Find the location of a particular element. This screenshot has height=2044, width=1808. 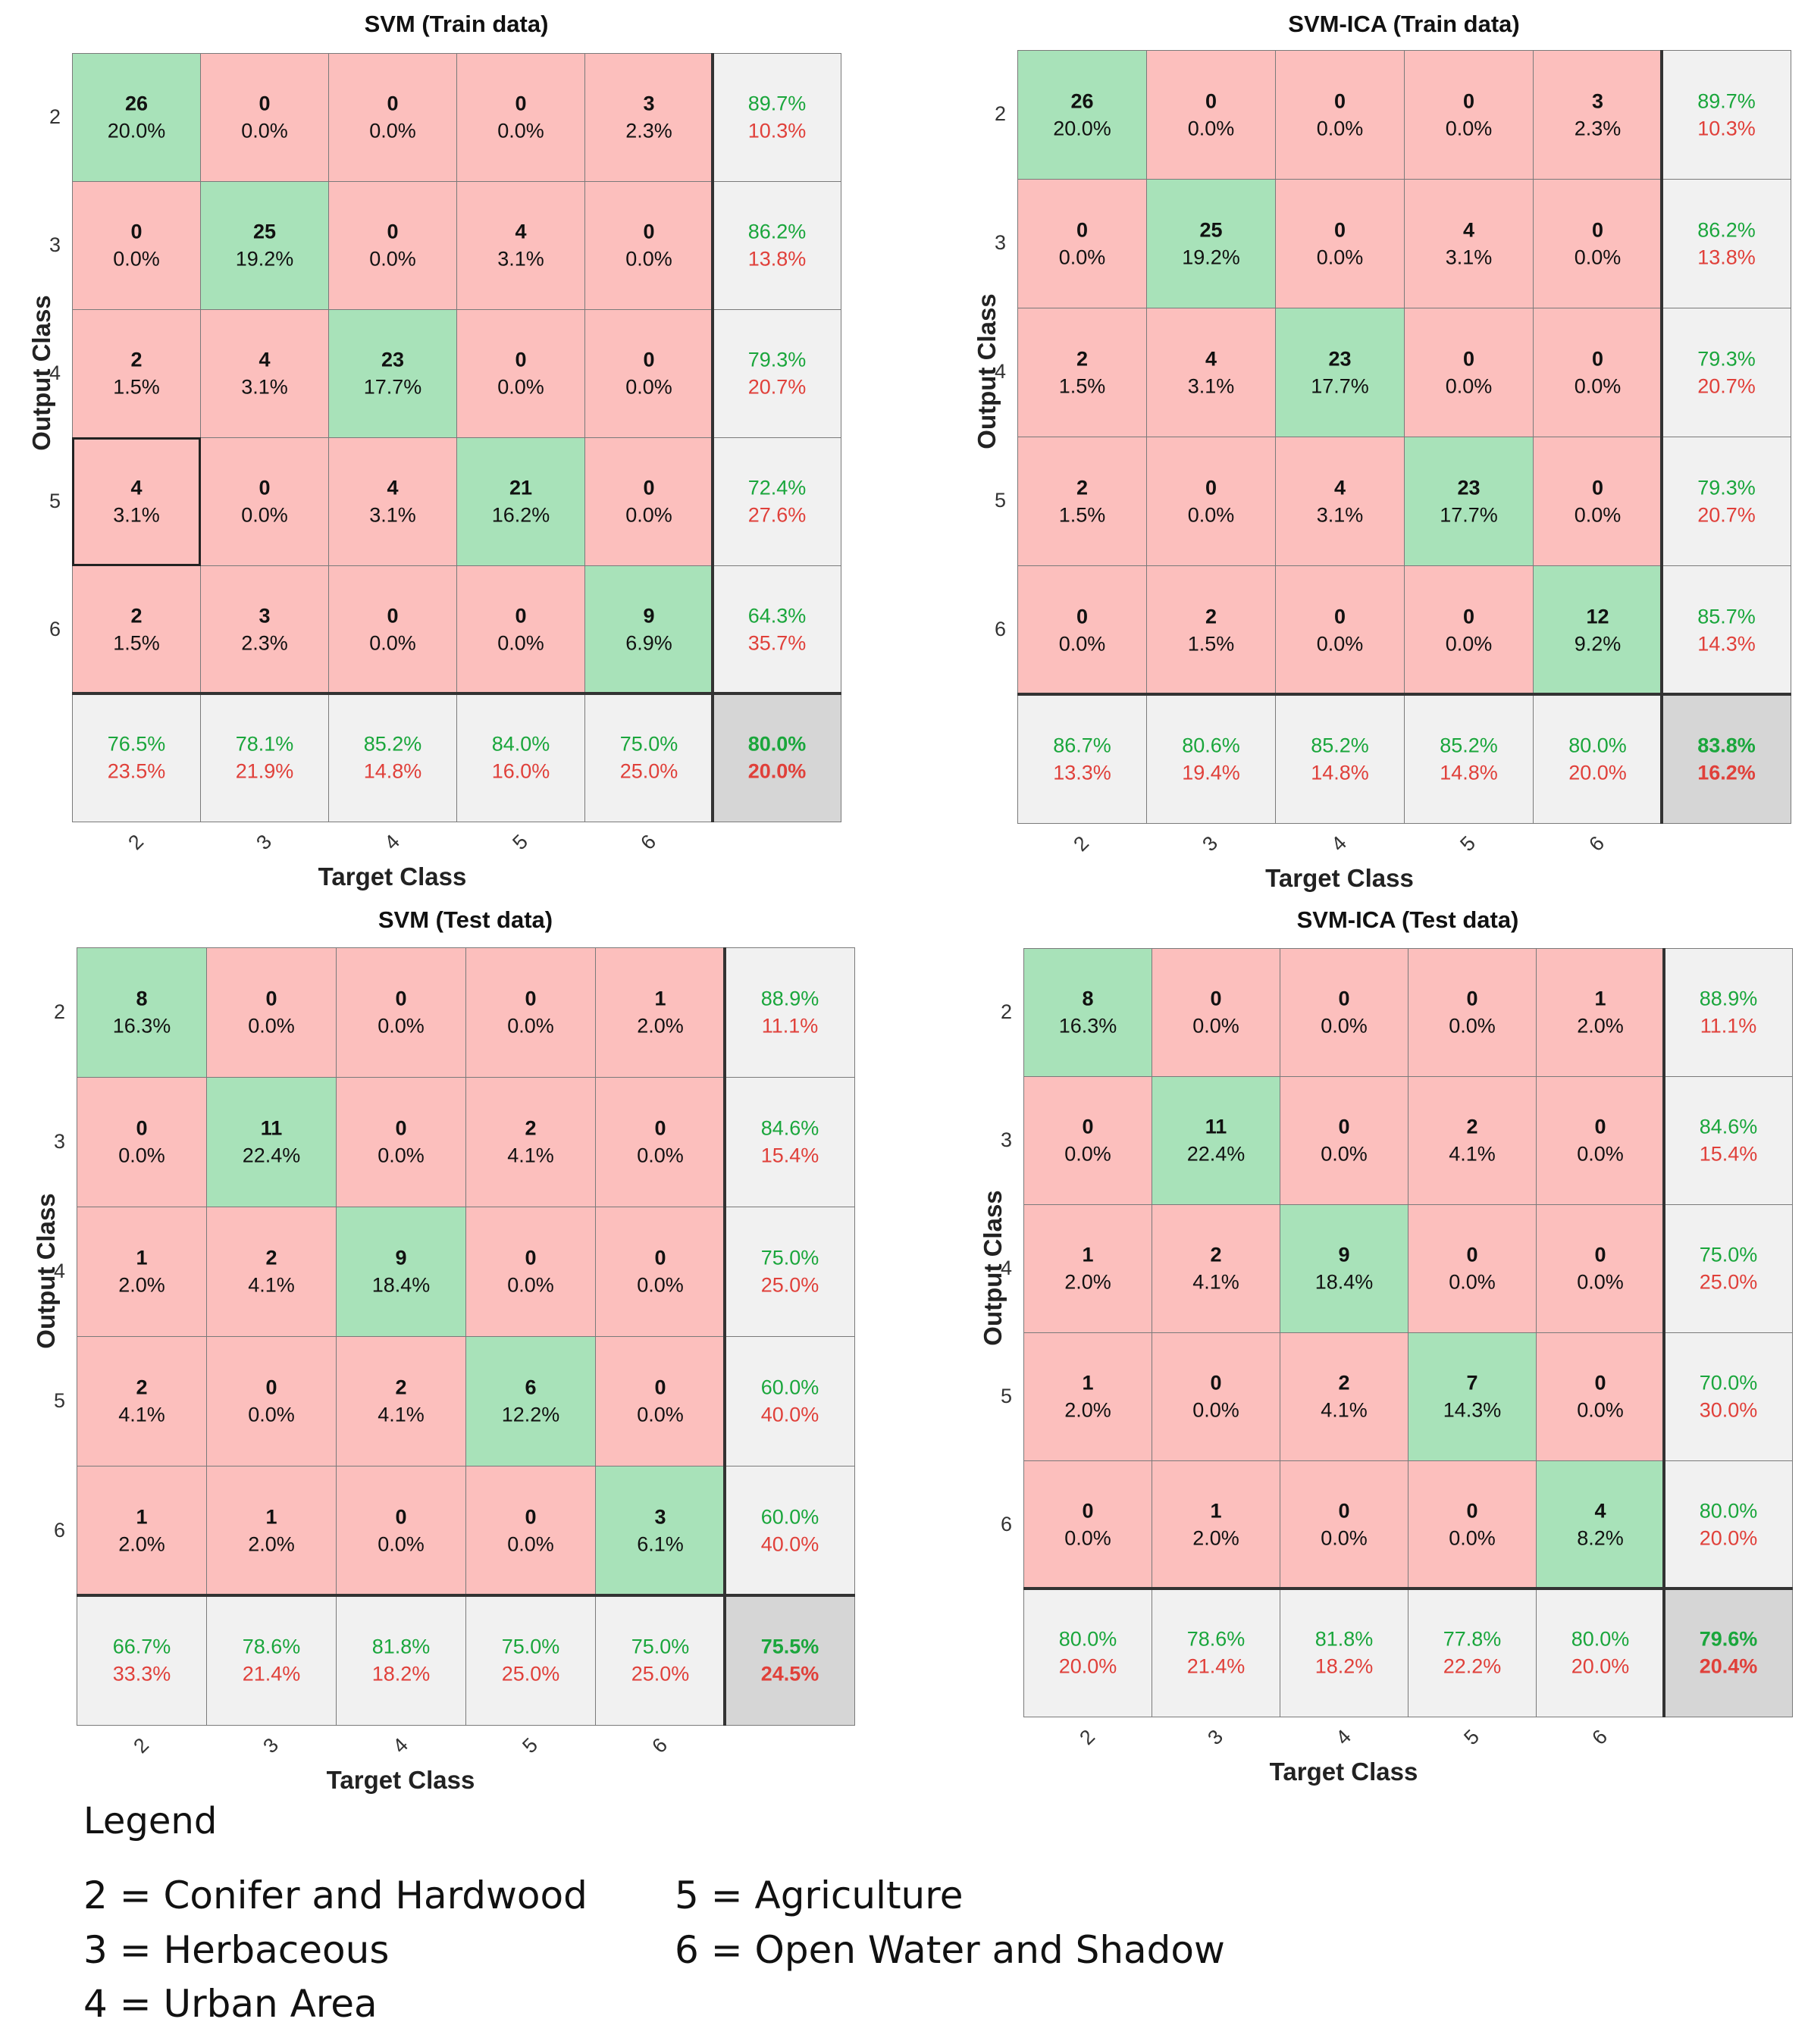

cell-percent: 2.0% is located at coordinates (1215, 1538).